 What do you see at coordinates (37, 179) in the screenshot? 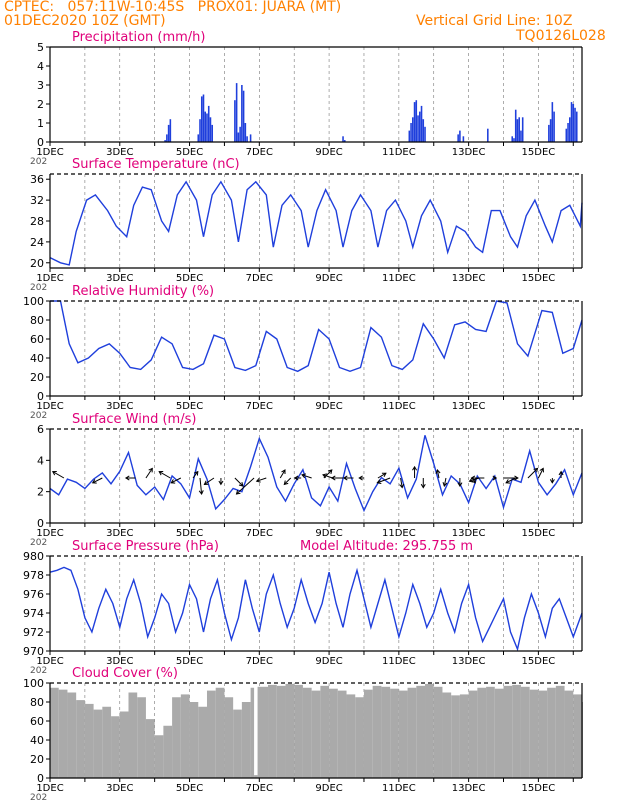
I see `y-tick-label: 36` at bounding box center [37, 179].